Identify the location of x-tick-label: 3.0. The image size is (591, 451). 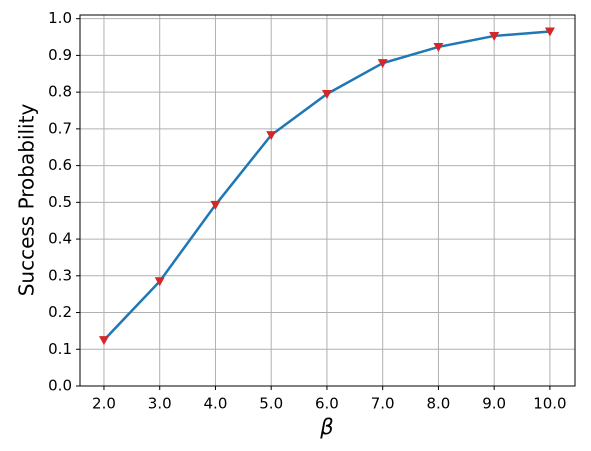
(160, 404).